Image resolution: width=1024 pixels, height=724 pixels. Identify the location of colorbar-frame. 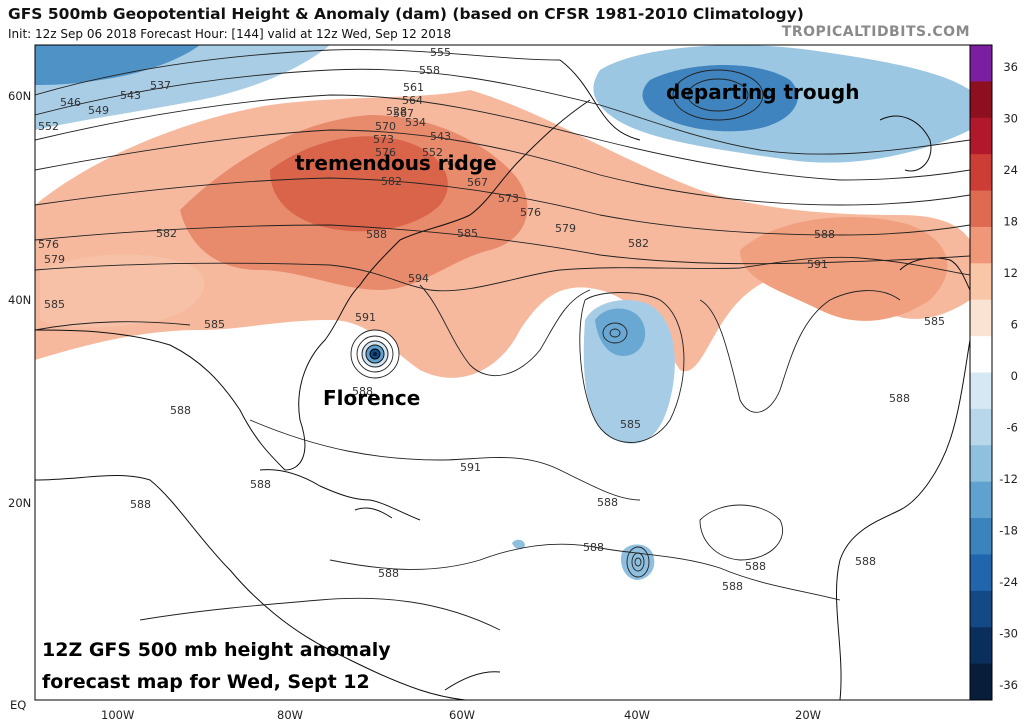
(981, 372).